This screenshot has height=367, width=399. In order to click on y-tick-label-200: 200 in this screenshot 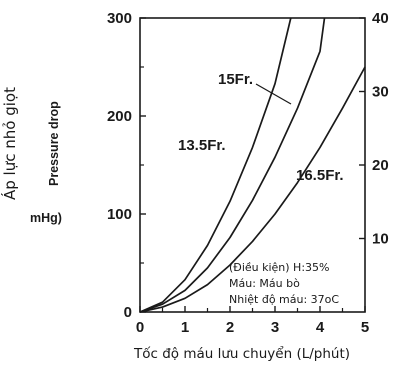, I will do `click(119, 116)`.